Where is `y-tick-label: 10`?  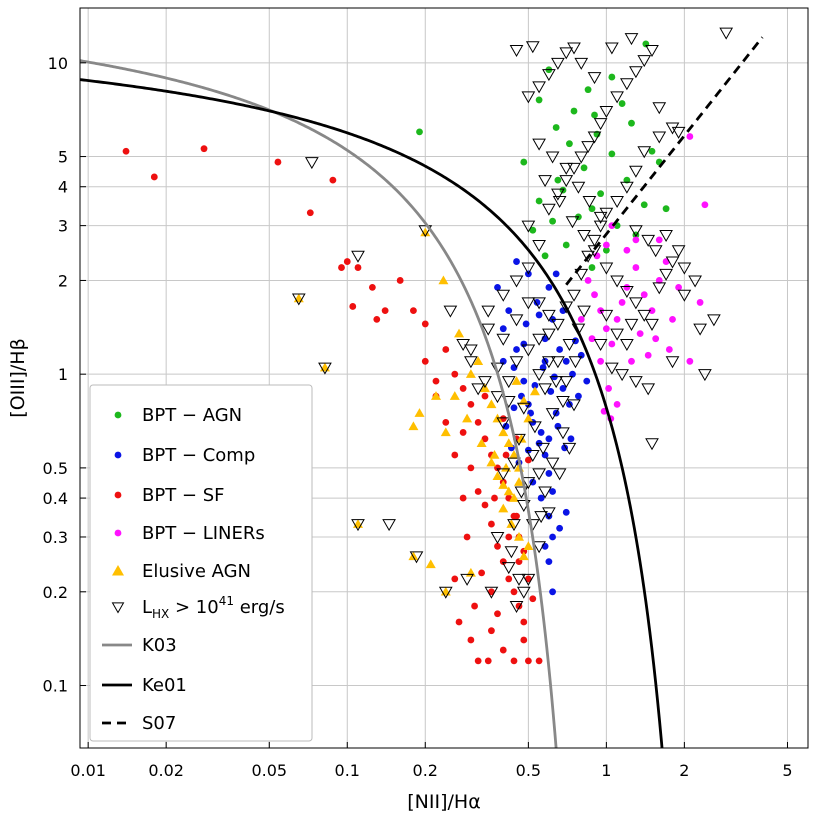
y-tick-label: 10 is located at coordinates (58, 63).